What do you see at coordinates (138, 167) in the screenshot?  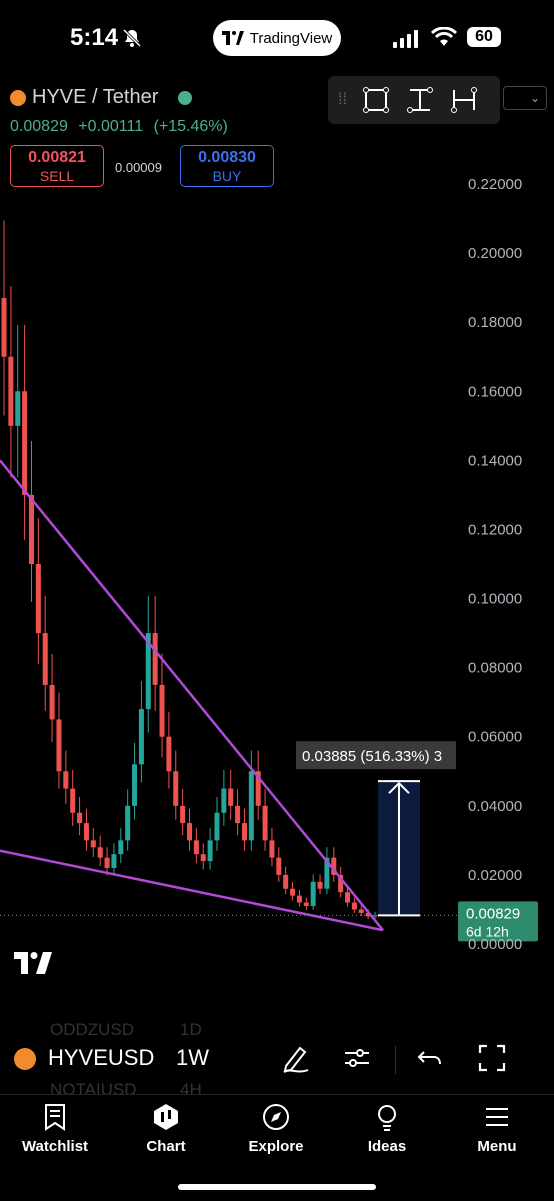 I see `spread-value: 0.00009` at bounding box center [138, 167].